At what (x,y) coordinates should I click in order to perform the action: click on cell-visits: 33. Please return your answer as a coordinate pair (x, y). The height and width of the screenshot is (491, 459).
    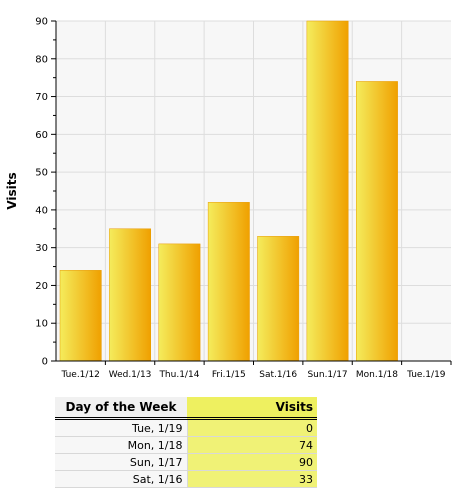
    Looking at the image, I should click on (252, 479).